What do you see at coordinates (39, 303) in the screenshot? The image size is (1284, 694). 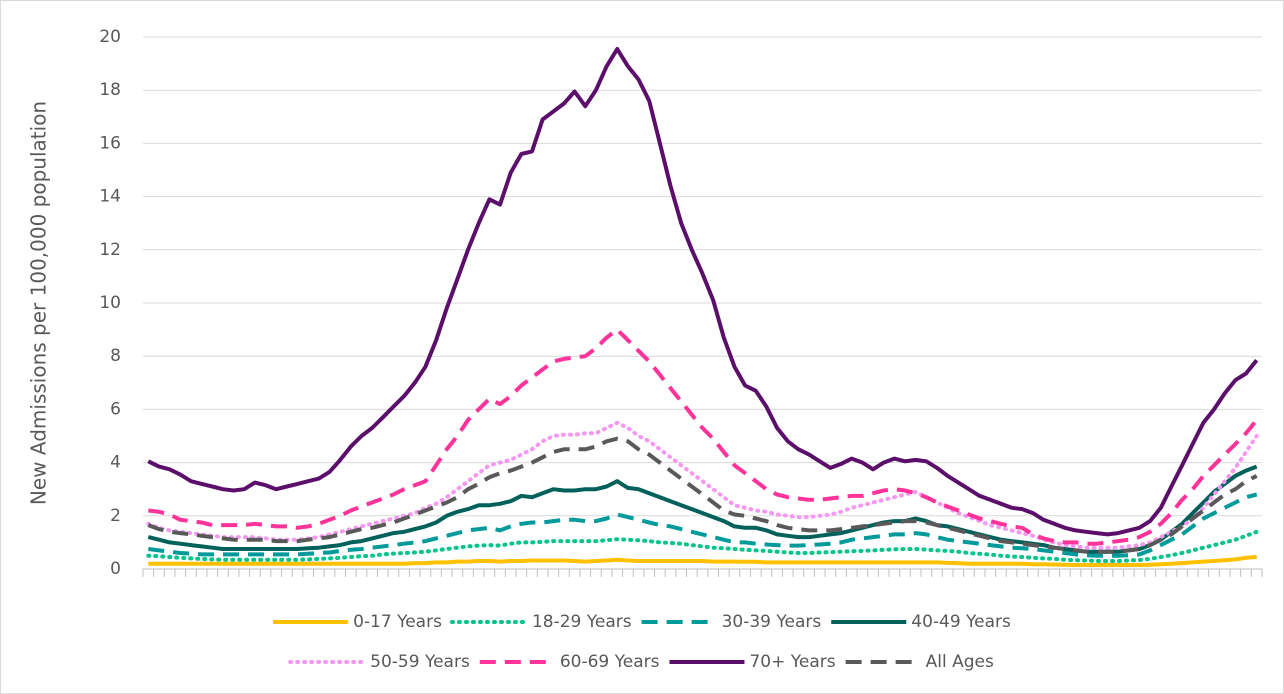 I see `y-axis-label: New Admissions per 100,000 population` at bounding box center [39, 303].